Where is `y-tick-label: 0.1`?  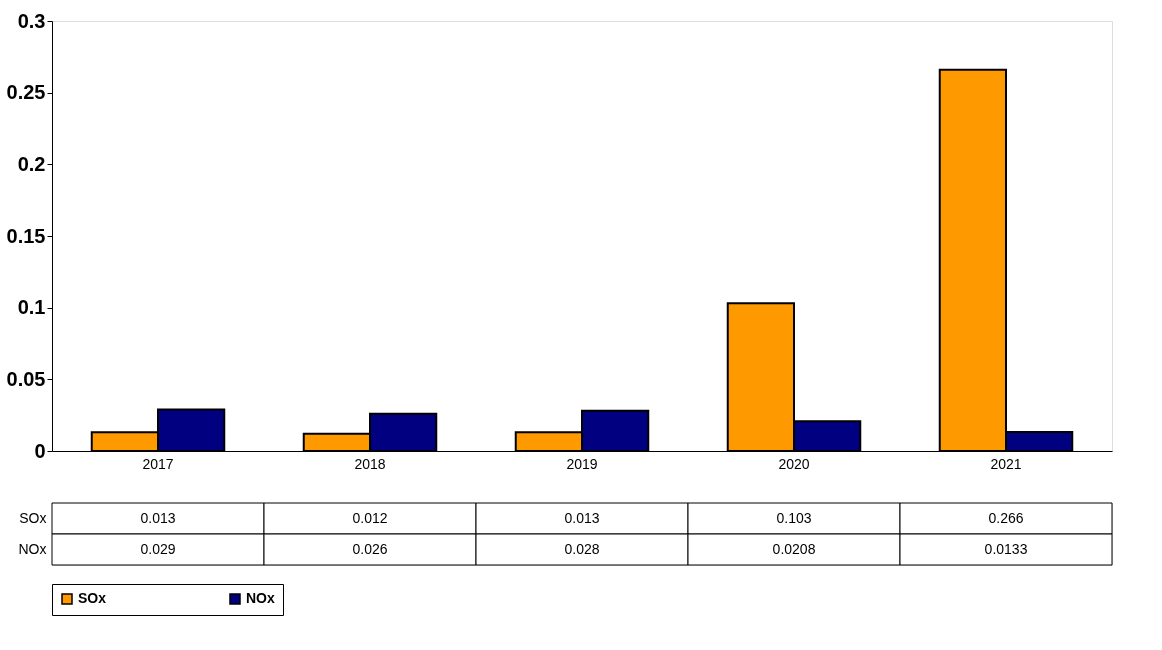 y-tick-label: 0.1 is located at coordinates (31, 307).